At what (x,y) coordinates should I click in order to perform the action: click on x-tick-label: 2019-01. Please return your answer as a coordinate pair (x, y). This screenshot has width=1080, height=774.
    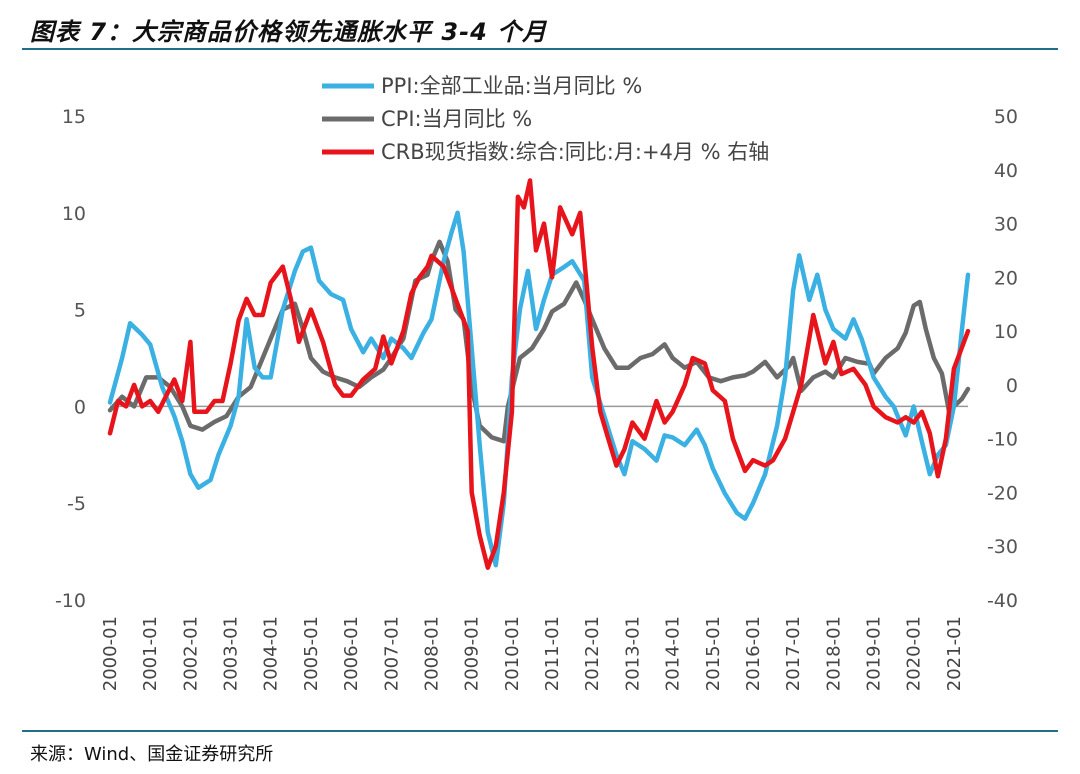
    Looking at the image, I should click on (874, 653).